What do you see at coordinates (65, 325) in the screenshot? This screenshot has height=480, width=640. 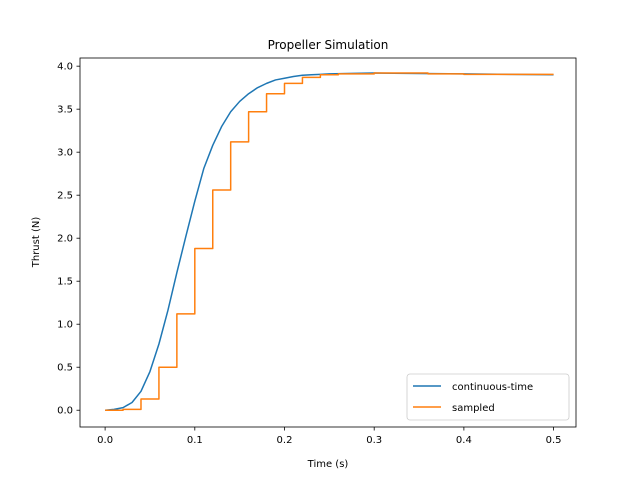 I see `y-tick-label: 1.0` at bounding box center [65, 325].